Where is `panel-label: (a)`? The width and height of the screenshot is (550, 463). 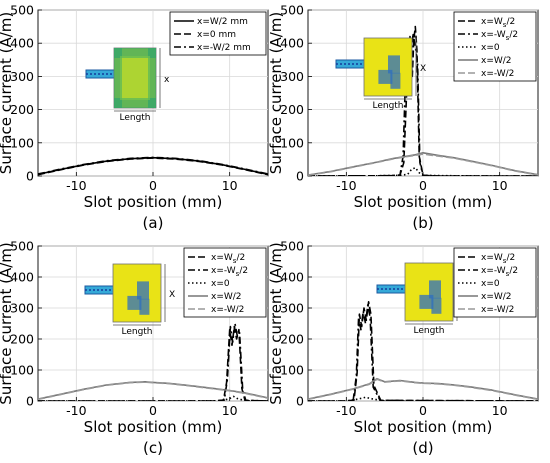 panel-label: (a) is located at coordinates (153, 223).